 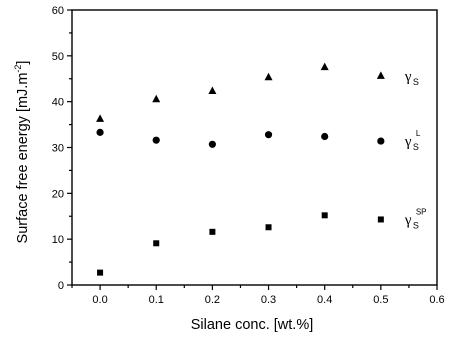 What do you see at coordinates (23, 63) in the screenshot?
I see `y-axis-title-tail: ]` at bounding box center [23, 63].